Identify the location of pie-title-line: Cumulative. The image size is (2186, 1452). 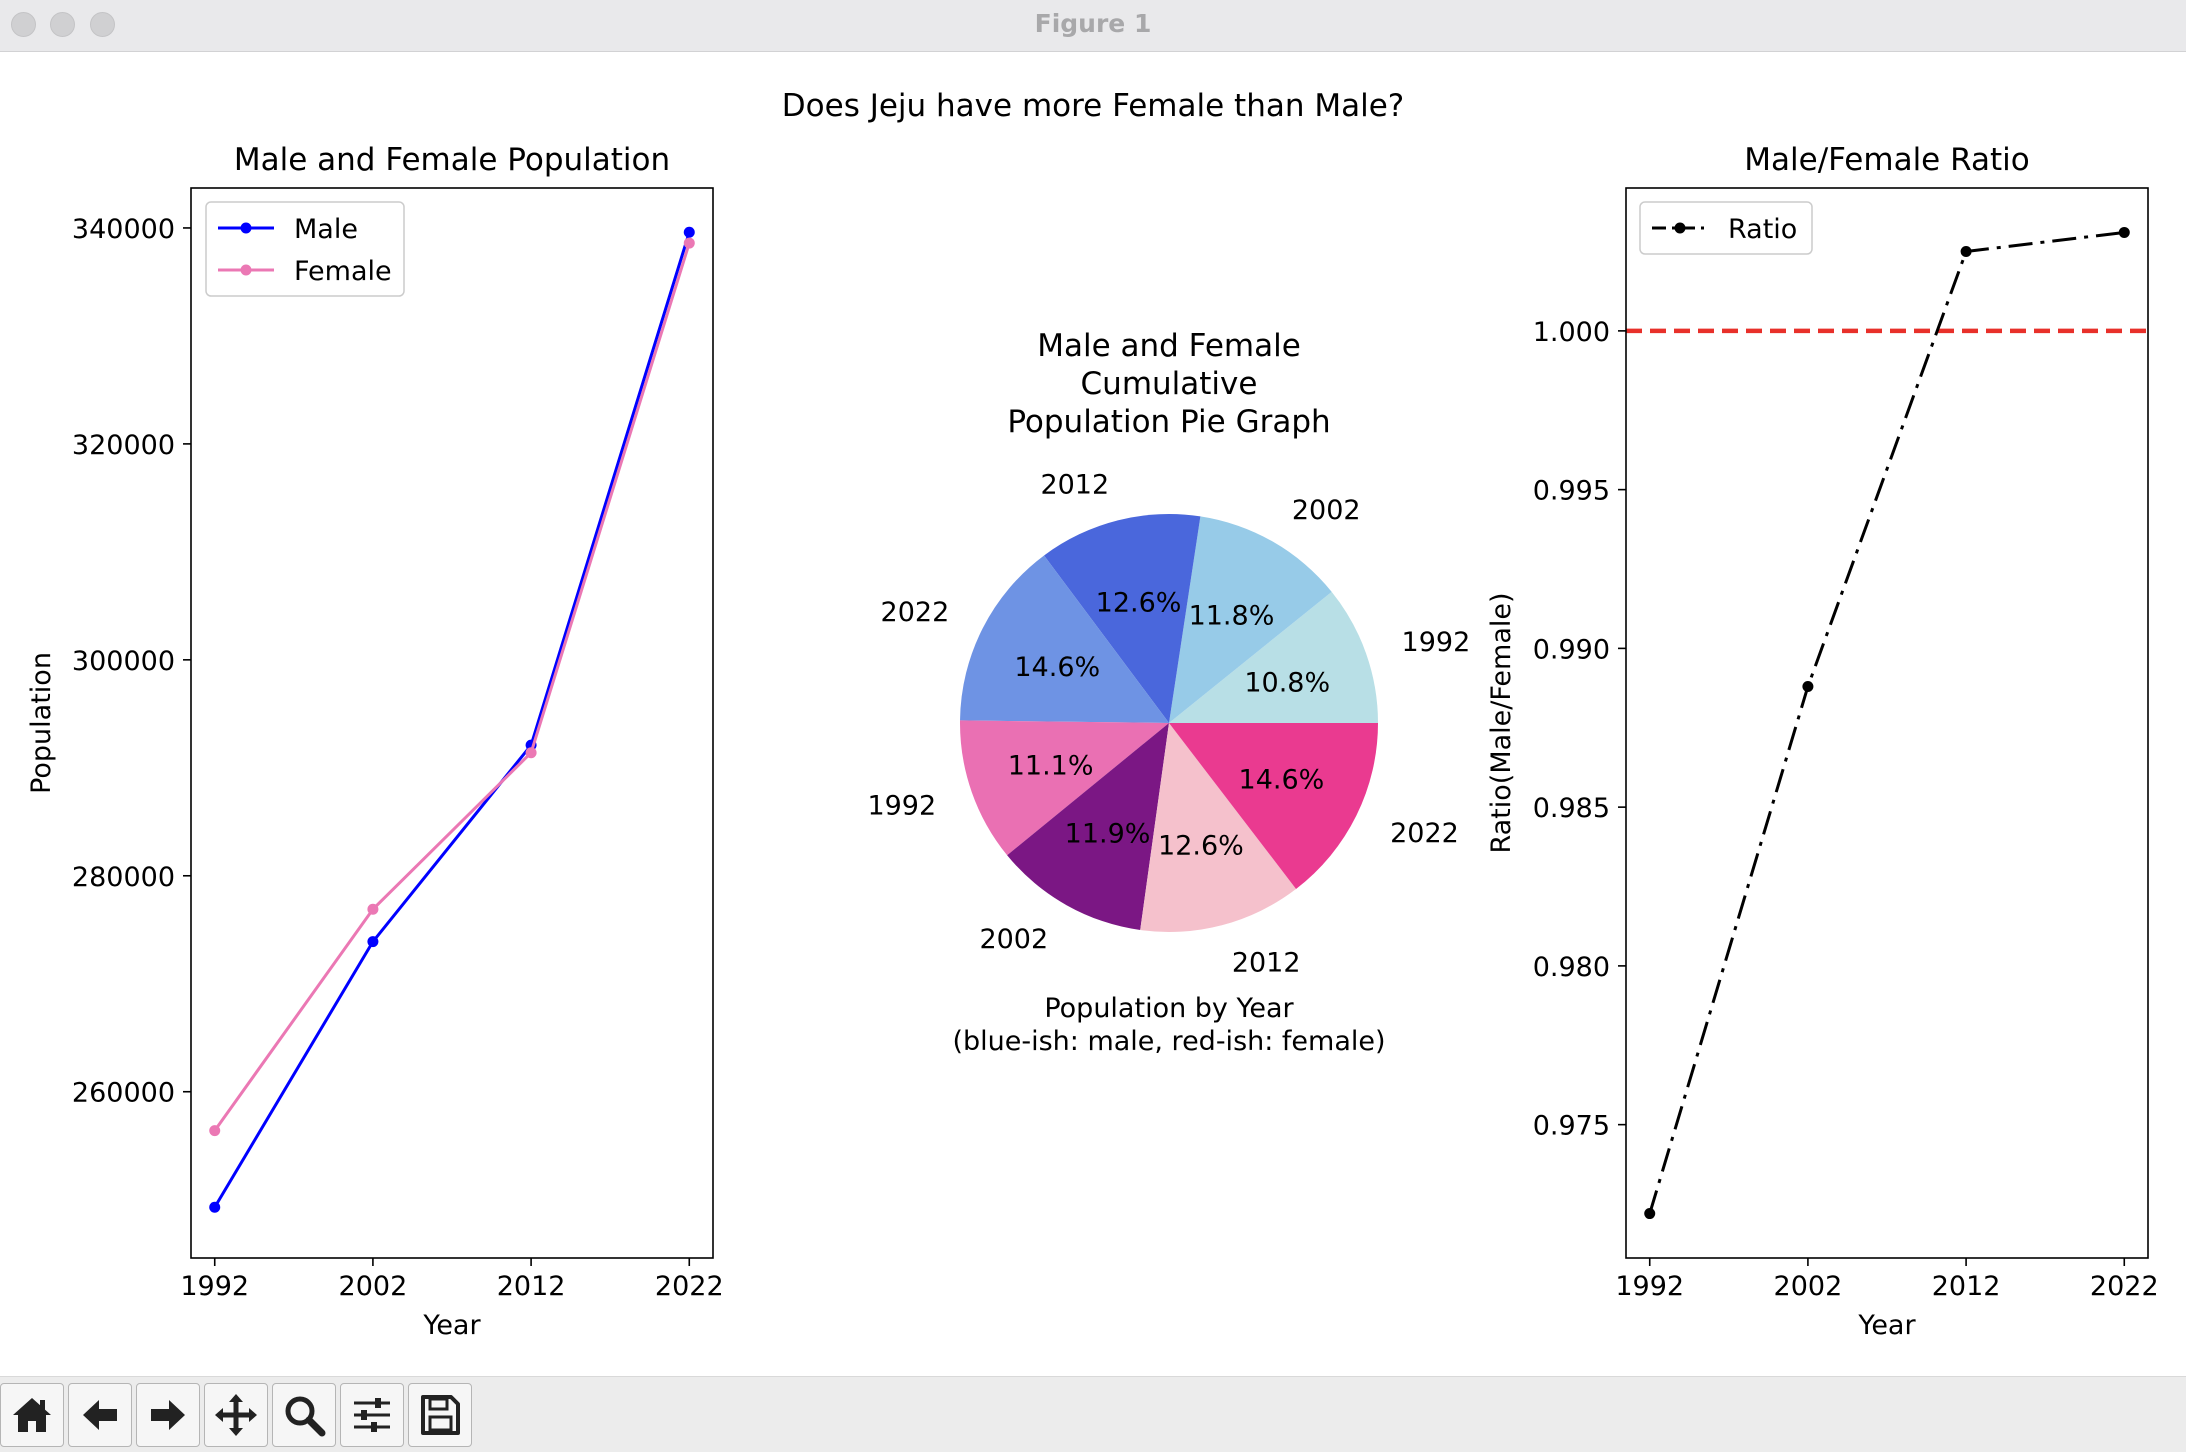
(1169, 384).